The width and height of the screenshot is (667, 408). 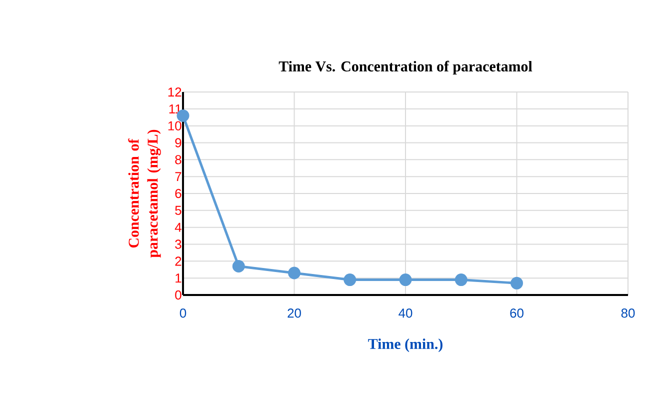 I want to click on y-tick-label: 9, so click(x=178, y=143).